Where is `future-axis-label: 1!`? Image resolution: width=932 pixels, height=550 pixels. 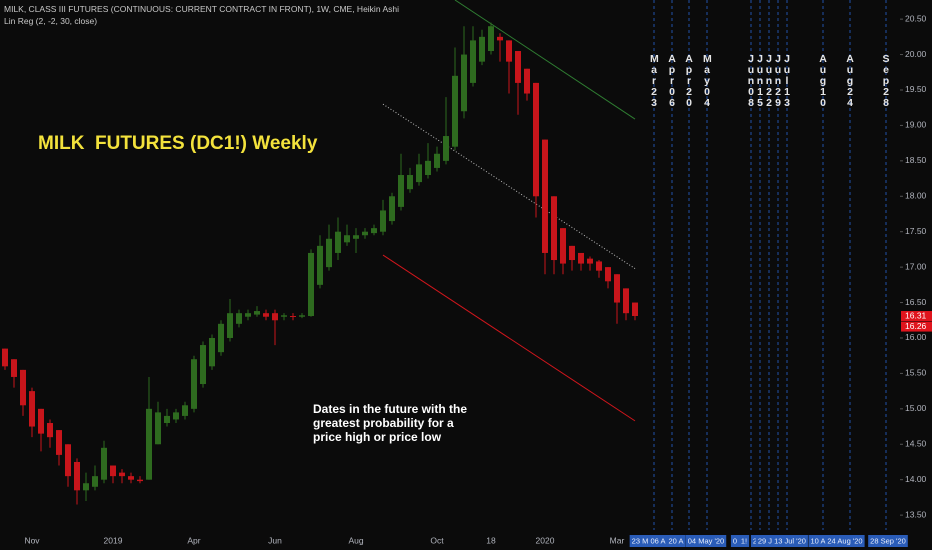 future-axis-label: 1! is located at coordinates (744, 540).